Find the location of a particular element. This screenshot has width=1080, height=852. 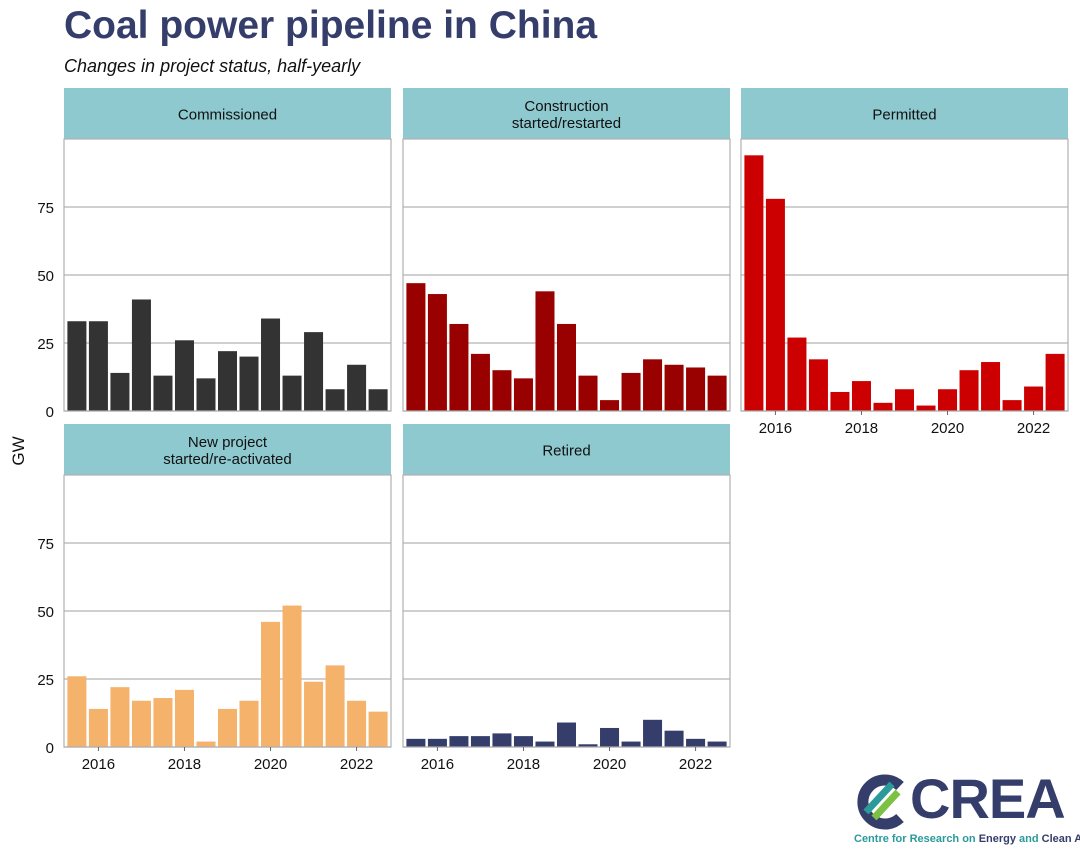

panel-1-border is located at coordinates (227, 275).